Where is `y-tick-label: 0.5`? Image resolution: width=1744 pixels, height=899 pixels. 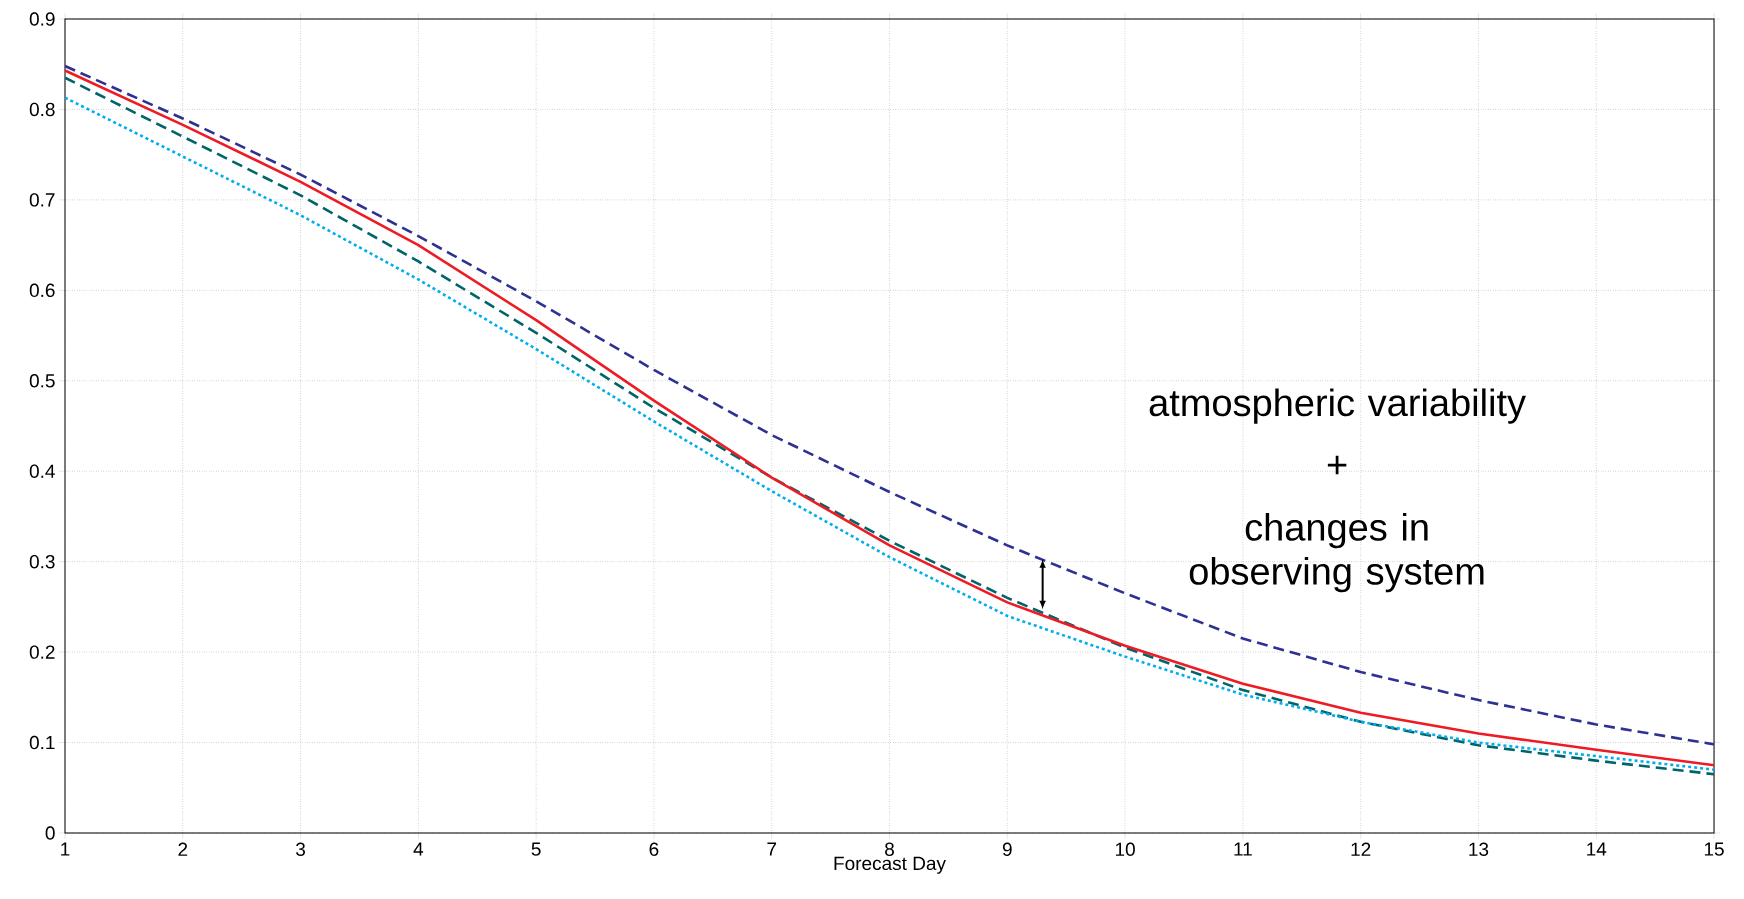 y-tick-label: 0.5 is located at coordinates (42, 381).